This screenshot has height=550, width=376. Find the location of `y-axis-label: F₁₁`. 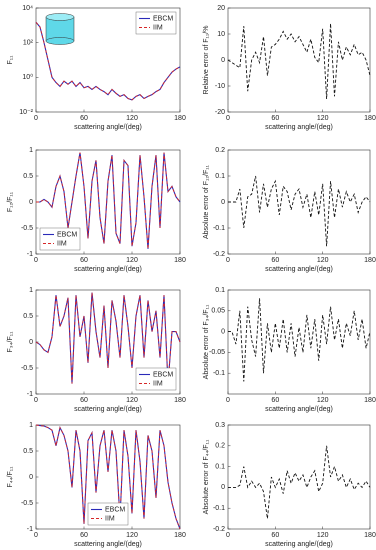

y-axis-label: F₁₁ is located at coordinates (10, 60).